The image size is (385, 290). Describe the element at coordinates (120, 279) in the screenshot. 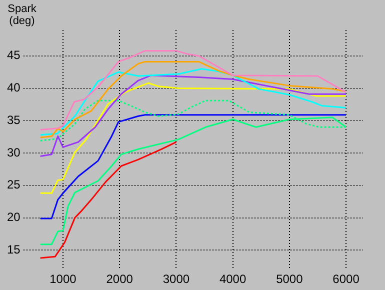

I see `x-tick-label: 2000` at that location.